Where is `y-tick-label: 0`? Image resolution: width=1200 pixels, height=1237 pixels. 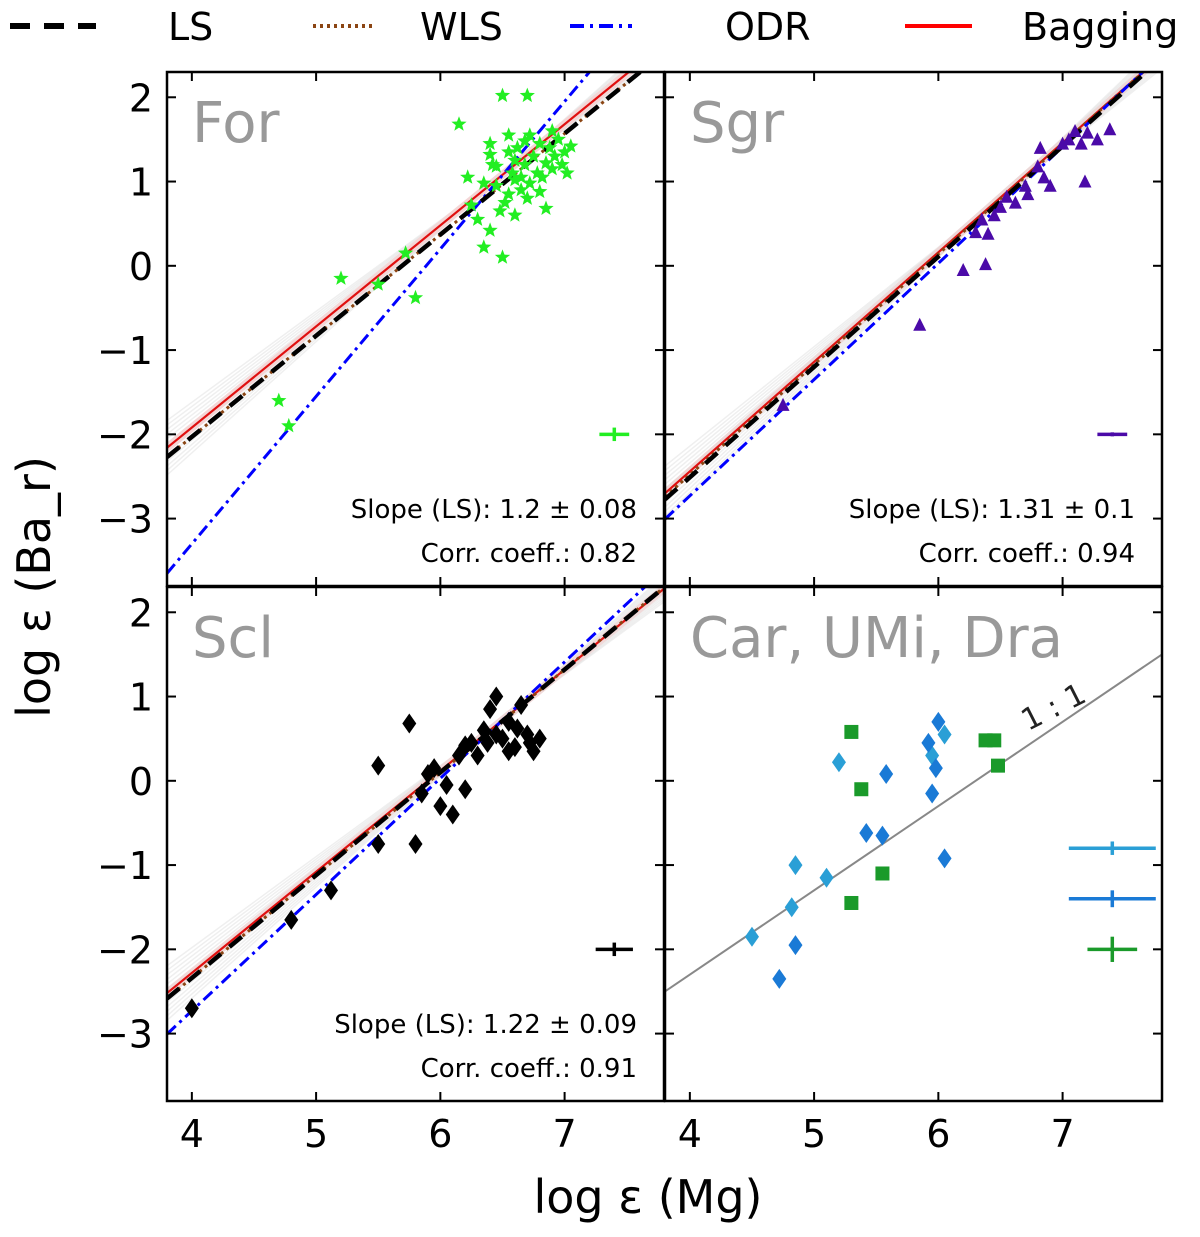 y-tick-label: 0 is located at coordinates (141, 267).